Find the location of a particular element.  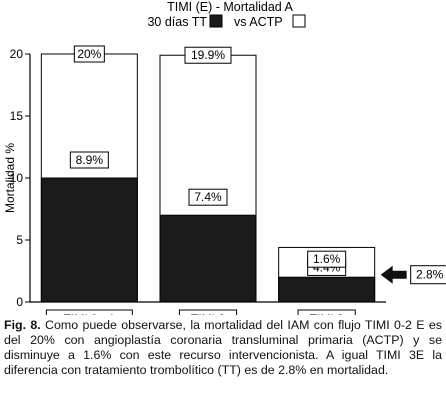

value-label-inner: 8.9% is located at coordinates (90, 160).